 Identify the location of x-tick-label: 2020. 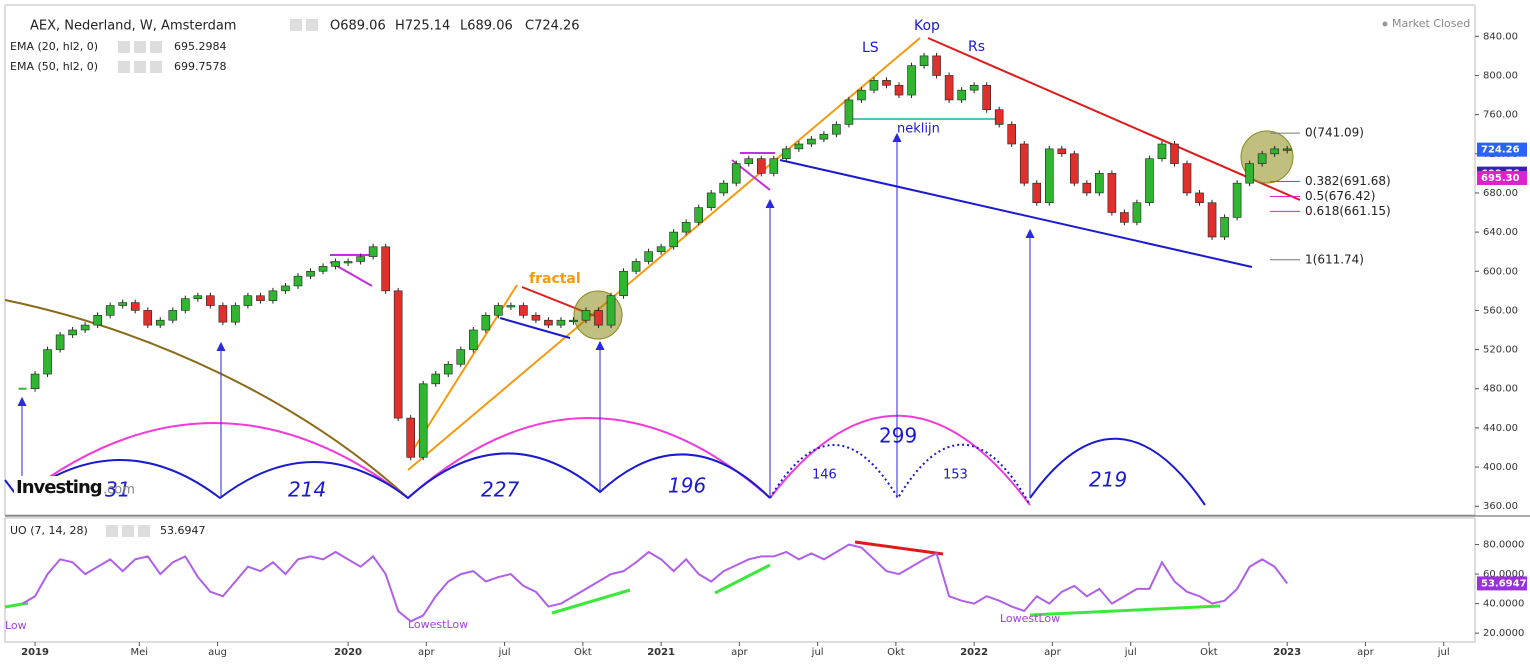
(348, 652).